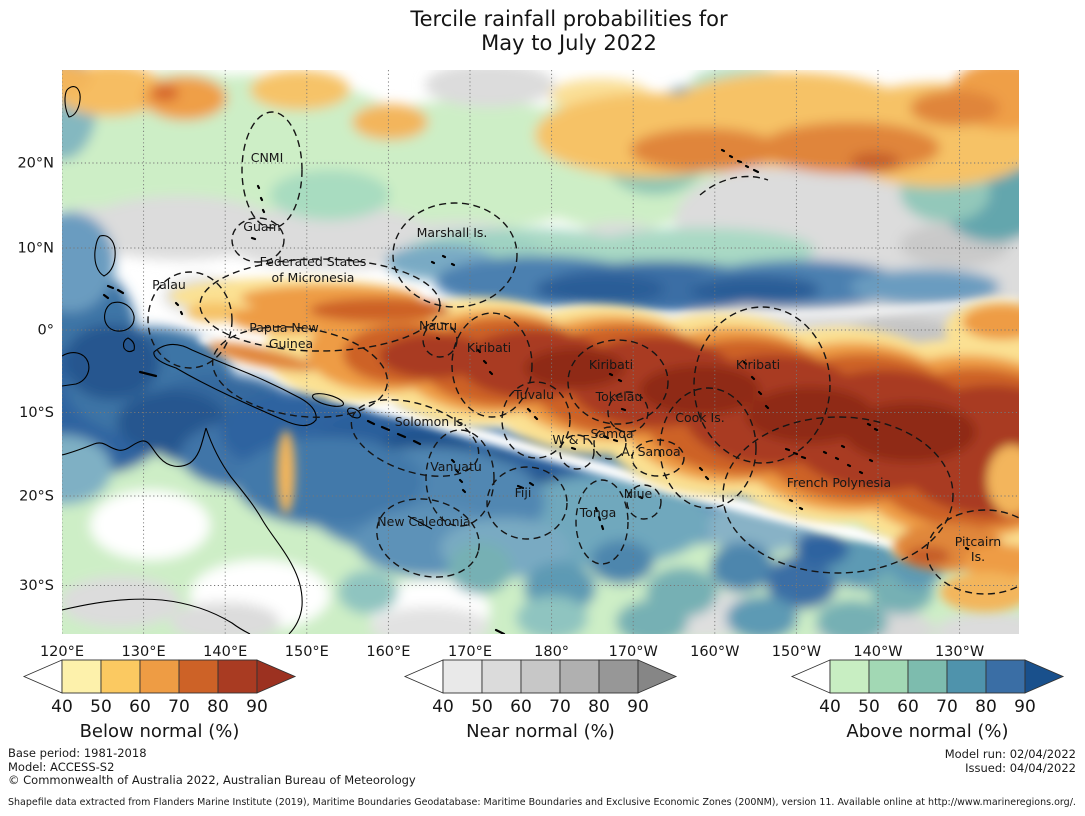 Image resolution: width=1085 pixels, height=816 pixels. Describe the element at coordinates (978, 556) in the screenshot. I see `label-pitcairn-line2: Is.` at that location.